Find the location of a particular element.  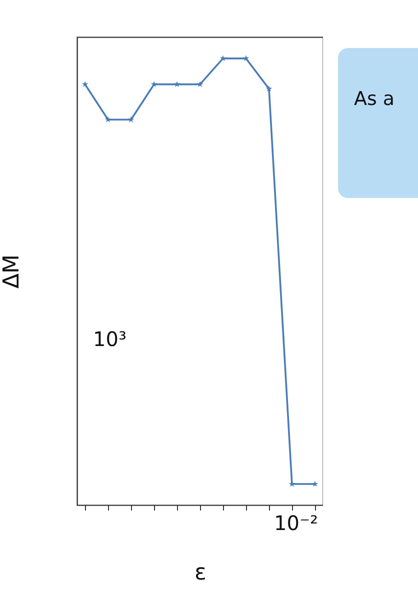

y-axis-title: ΔM is located at coordinates (12, 271).